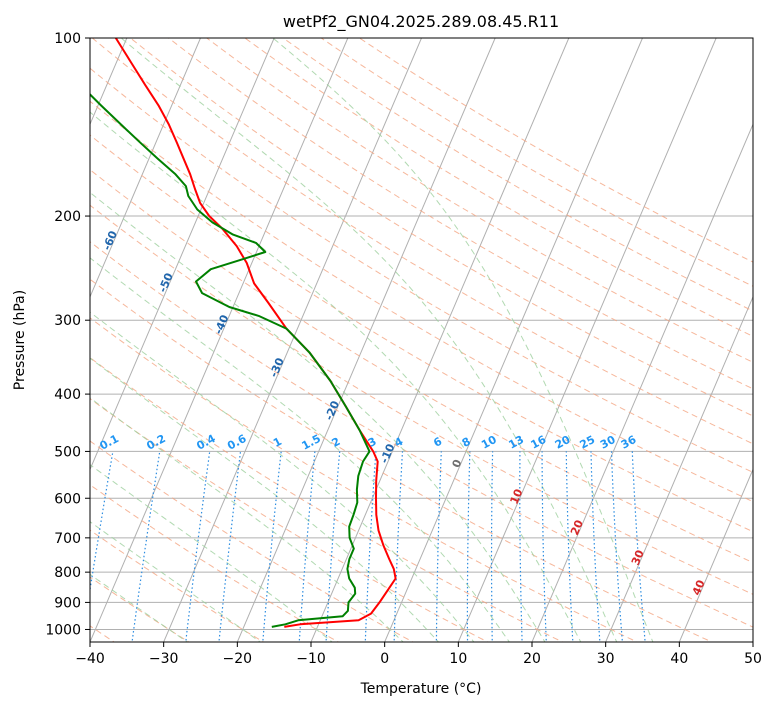 The height and width of the screenshot is (712, 775). I want to click on x-tick-label: −30, so click(164, 659).